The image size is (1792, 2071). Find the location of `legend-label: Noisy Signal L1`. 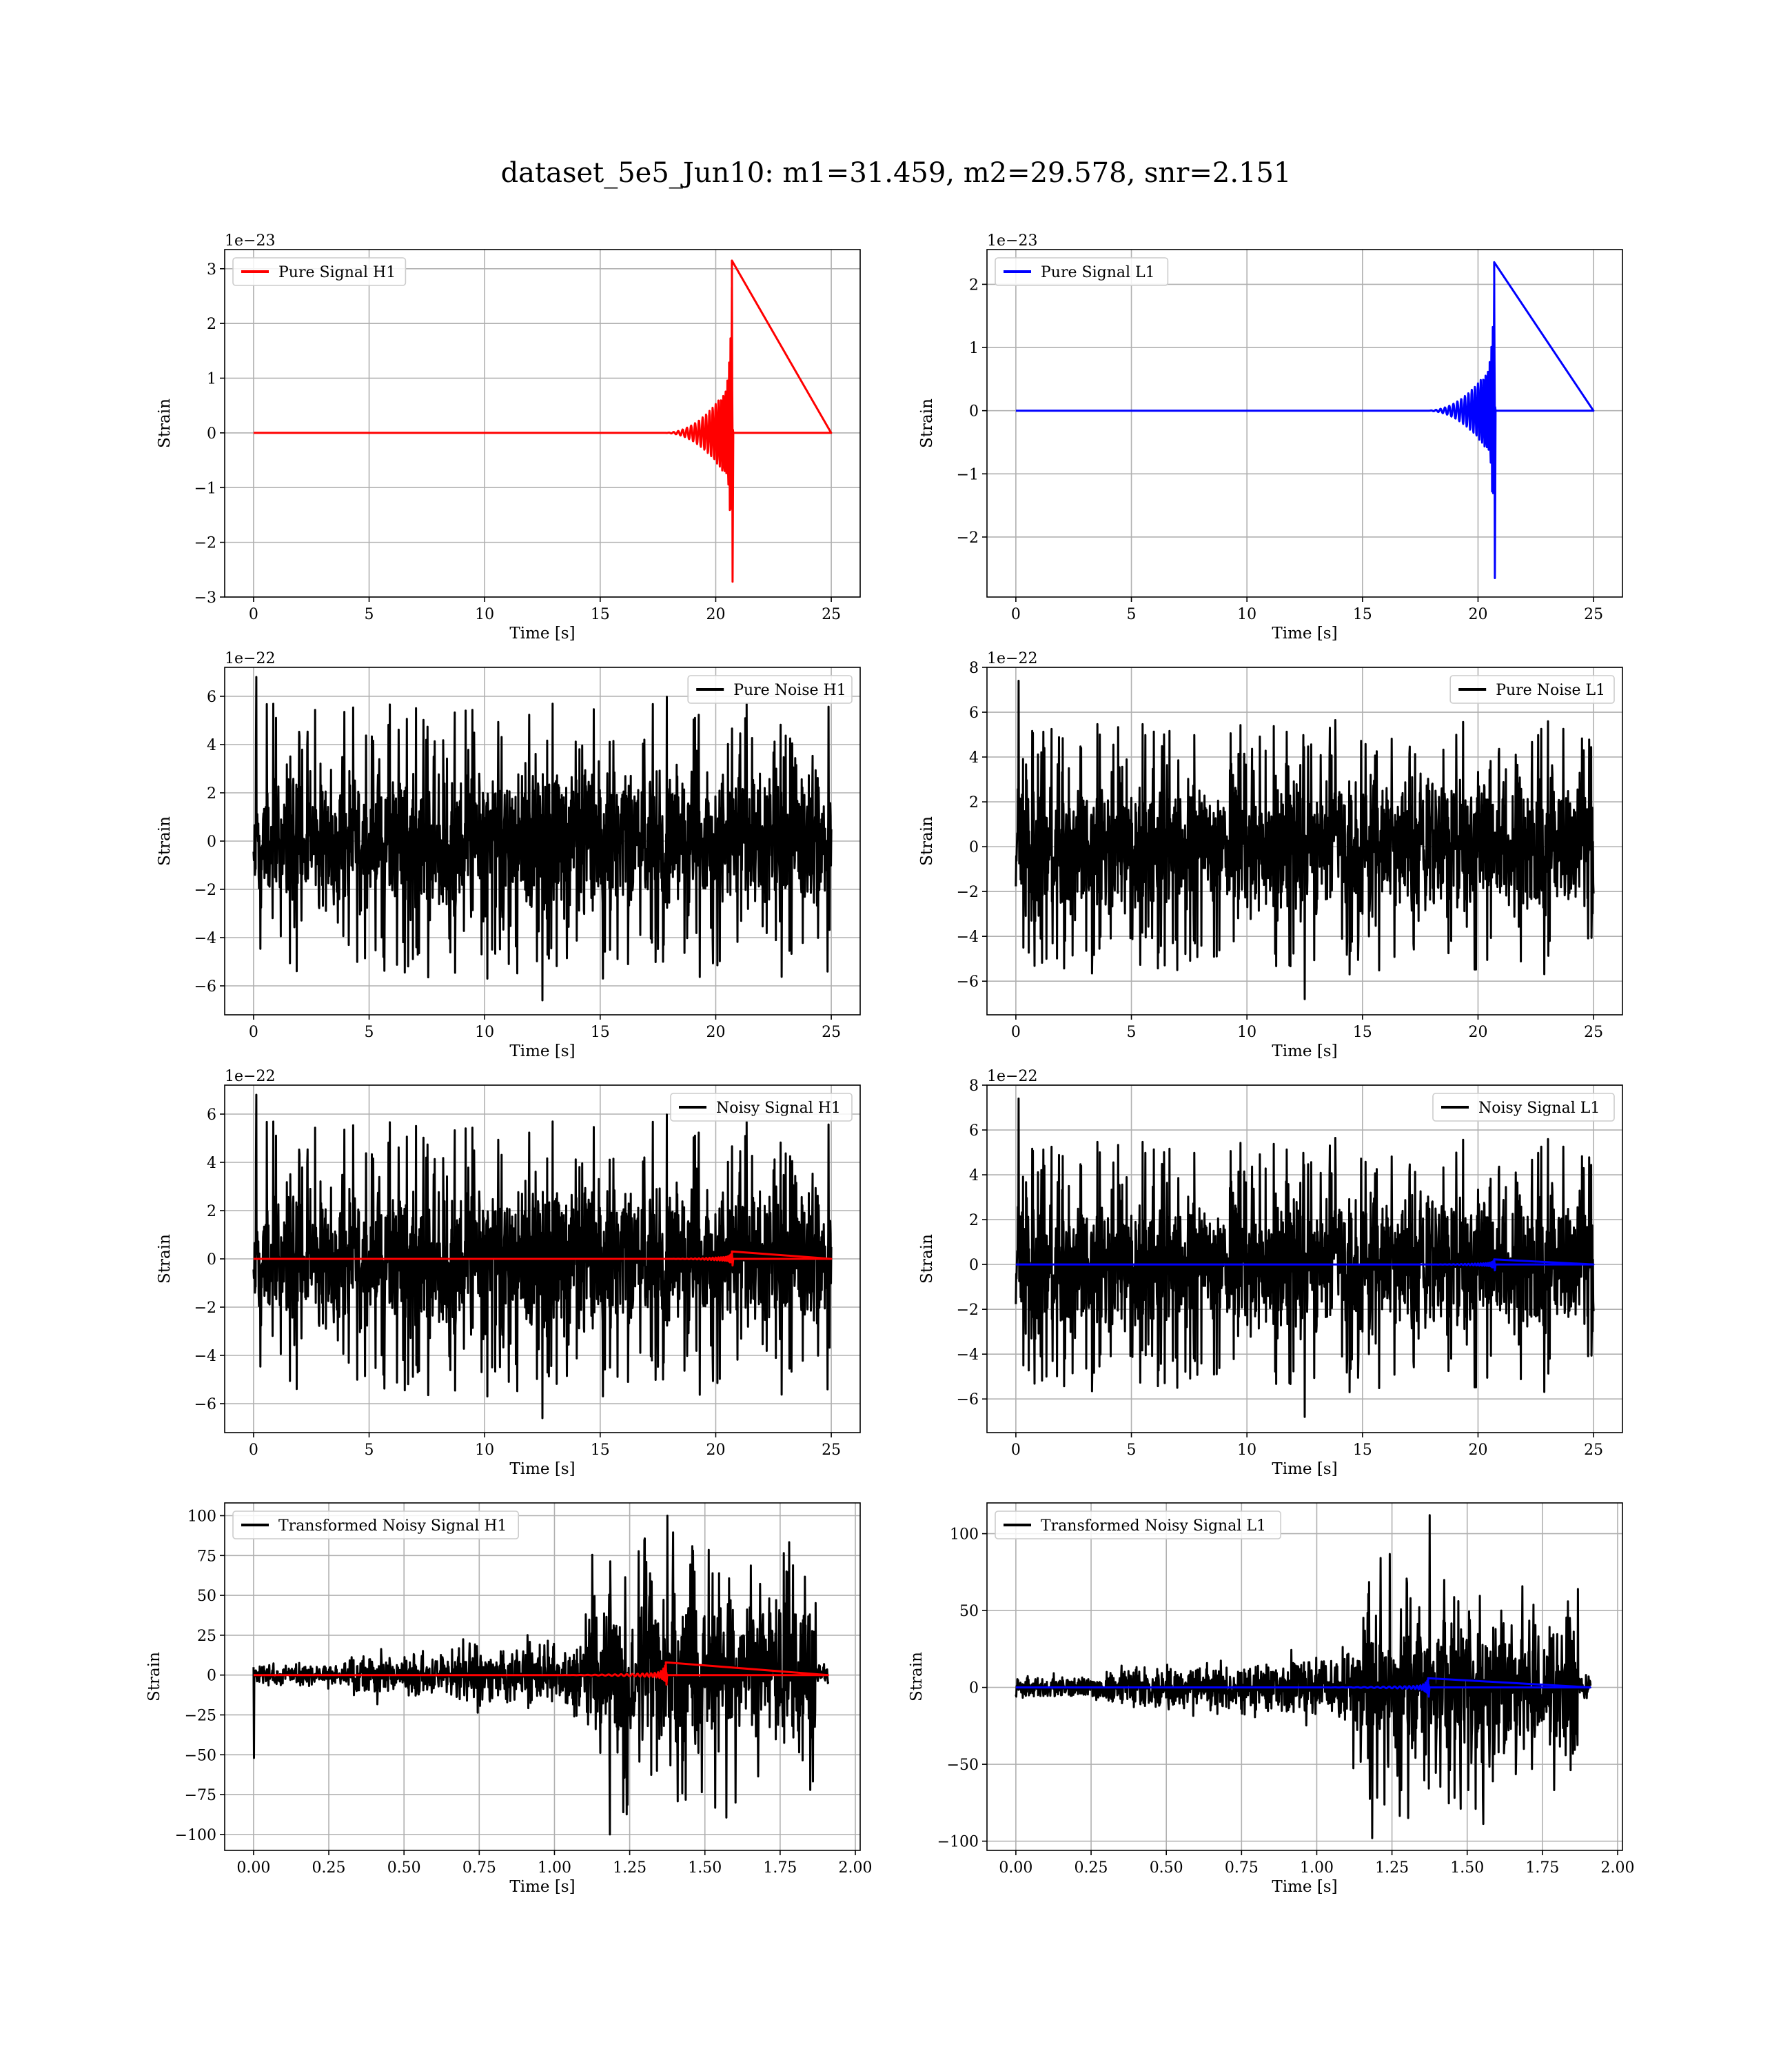

legend-label: Noisy Signal L1 is located at coordinates (1539, 1108).